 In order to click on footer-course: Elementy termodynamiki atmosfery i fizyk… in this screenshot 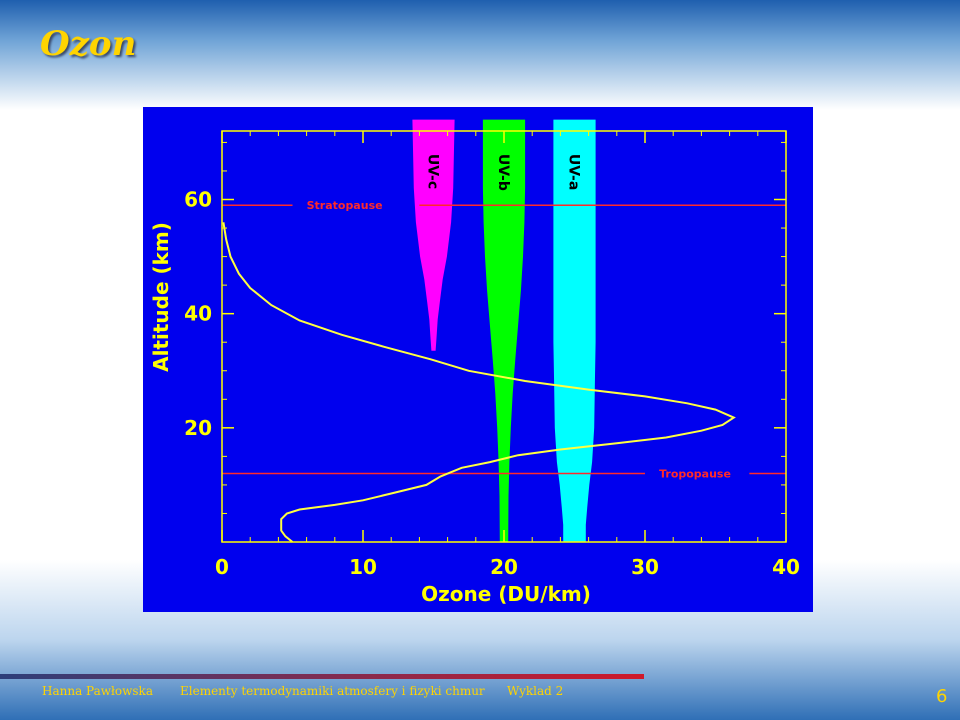, I will do `click(332, 691)`.